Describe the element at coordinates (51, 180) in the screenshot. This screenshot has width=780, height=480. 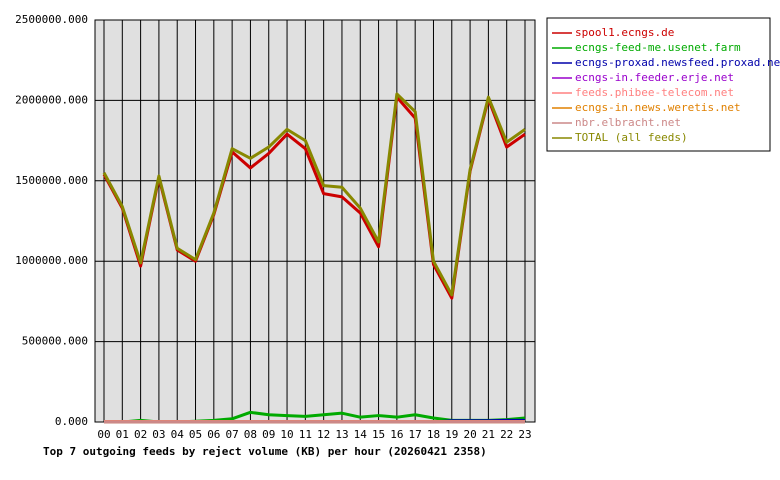
I see `y-tick-label: 1500000.000` at that location.